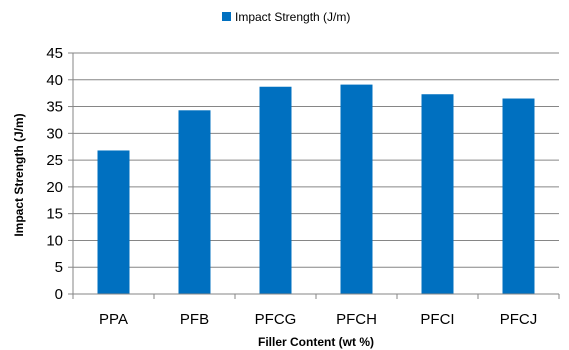  I want to click on y-tick-label: 20, so click(54, 187).